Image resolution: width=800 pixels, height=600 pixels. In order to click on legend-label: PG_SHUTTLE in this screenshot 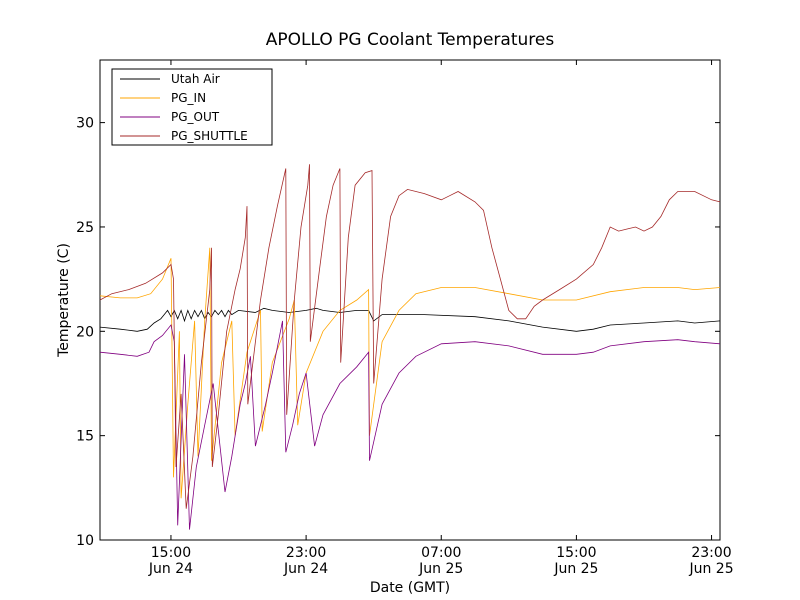, I will do `click(209, 136)`.